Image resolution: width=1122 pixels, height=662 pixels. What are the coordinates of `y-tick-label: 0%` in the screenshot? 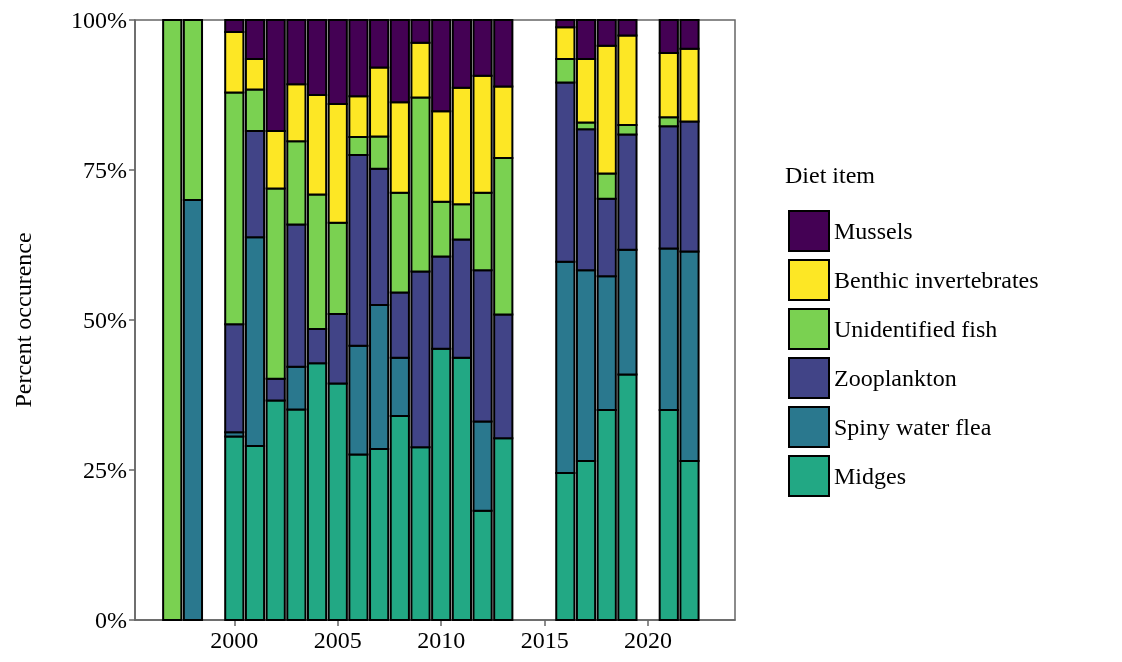 It's located at (111, 620).